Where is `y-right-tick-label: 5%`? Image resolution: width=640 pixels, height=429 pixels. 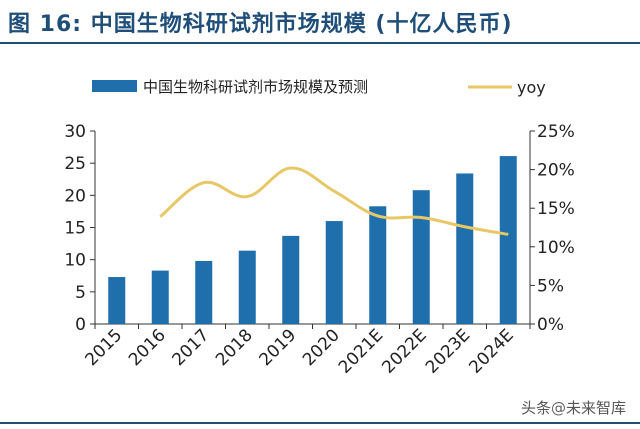
y-right-tick-label: 5% is located at coordinates (550, 286).